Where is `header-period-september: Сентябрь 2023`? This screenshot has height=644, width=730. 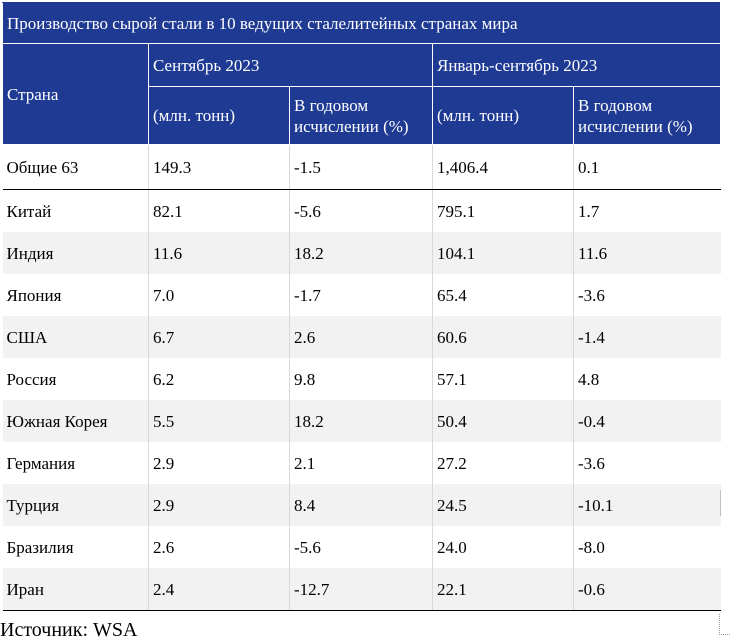
header-period-september: Сентябрь 2023 is located at coordinates (290, 65).